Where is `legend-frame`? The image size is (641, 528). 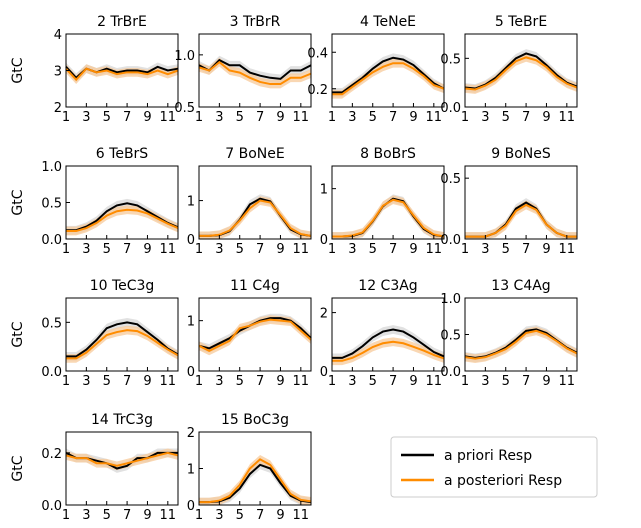 legend-frame is located at coordinates (494, 467).